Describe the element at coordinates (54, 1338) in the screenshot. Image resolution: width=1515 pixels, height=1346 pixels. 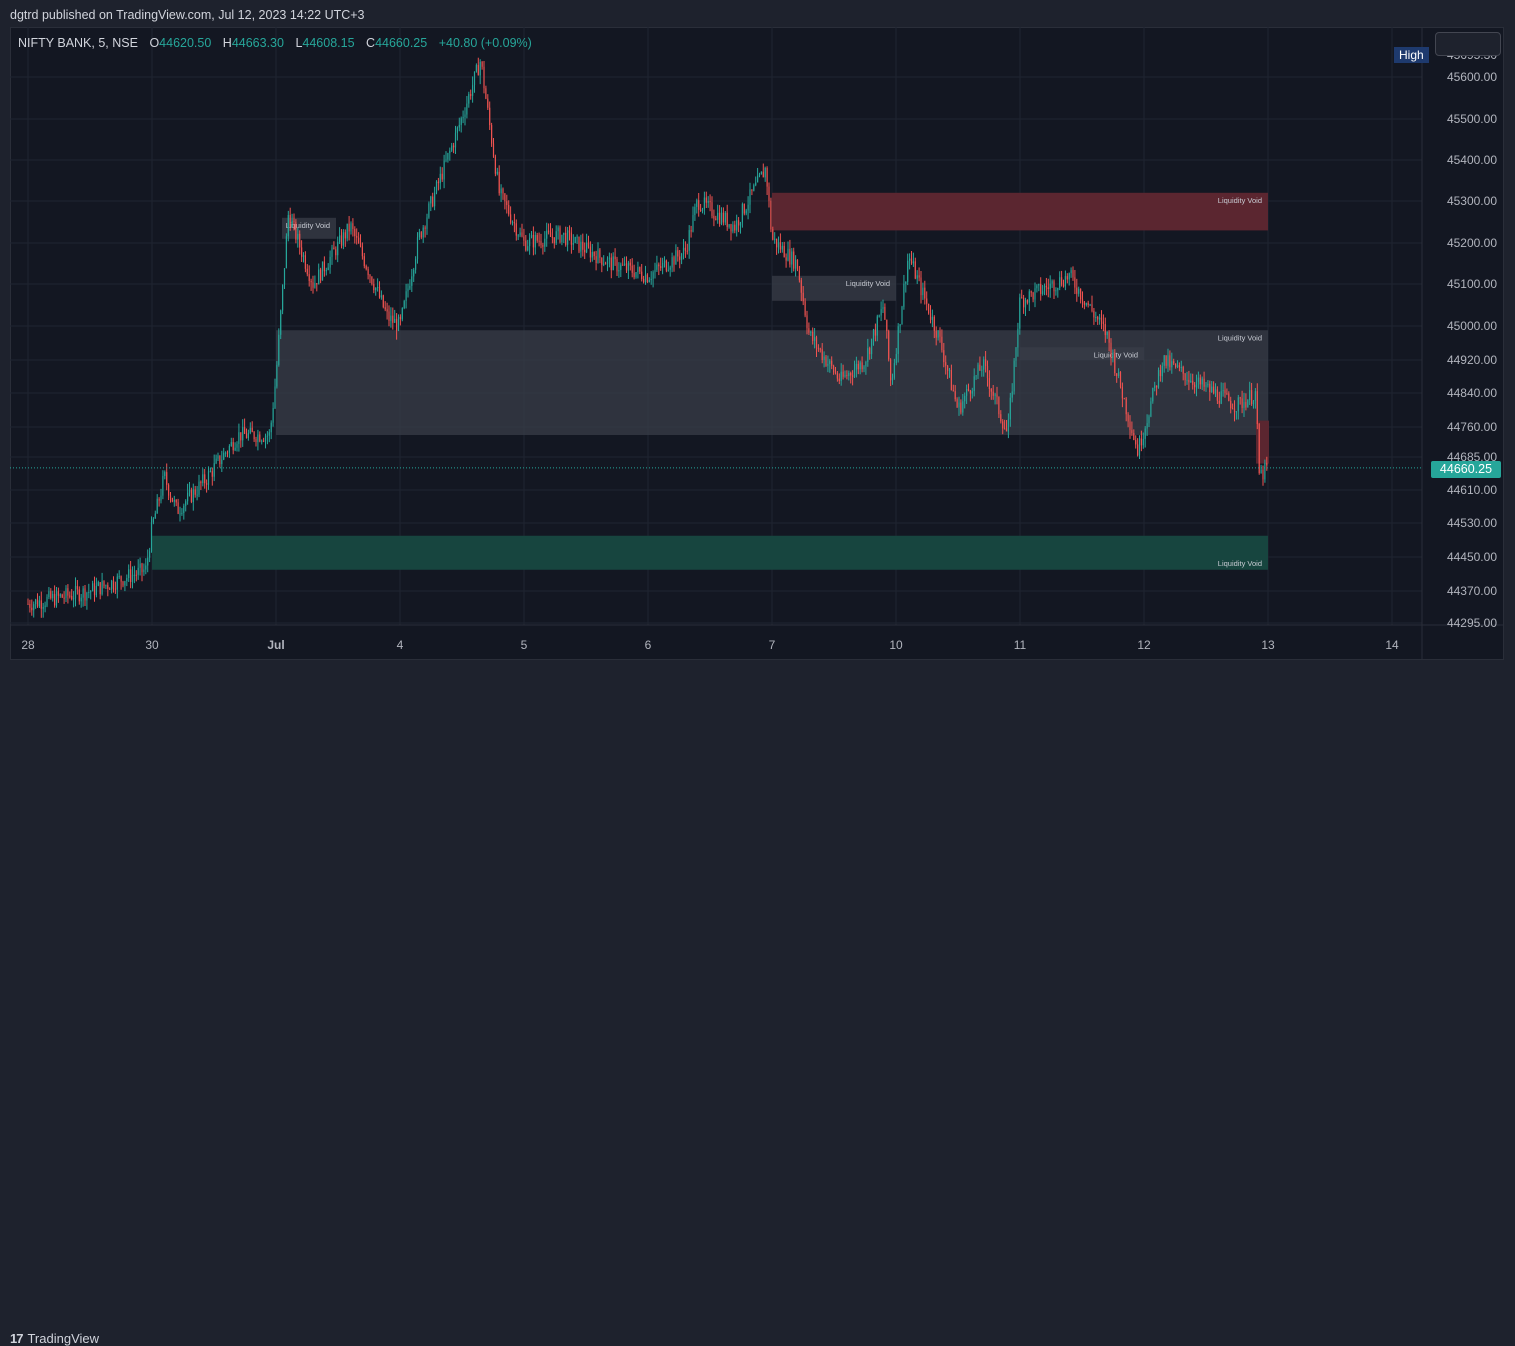
I see `tradingview-logo: 17 TradingView` at that location.